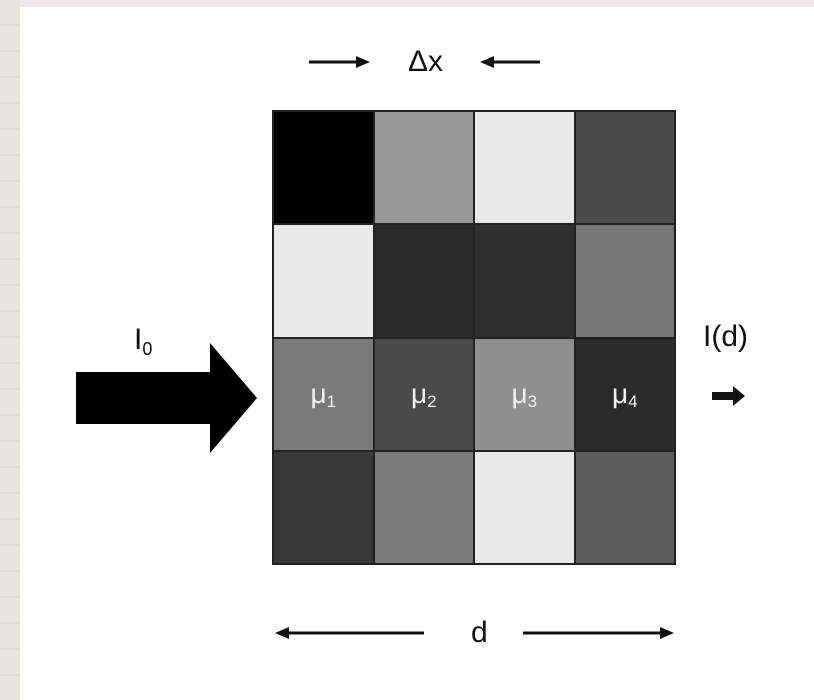  Describe the element at coordinates (147, 349) in the screenshot. I see `input-intensity-subscript: 0` at that location.